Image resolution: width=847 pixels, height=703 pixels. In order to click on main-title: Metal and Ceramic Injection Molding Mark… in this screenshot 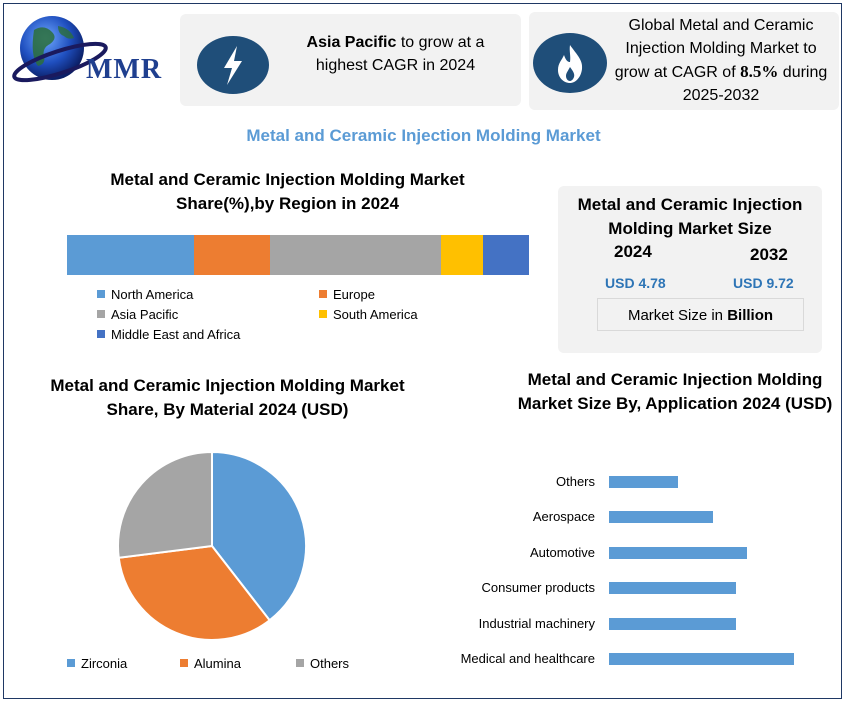, I will do `click(423, 135)`.